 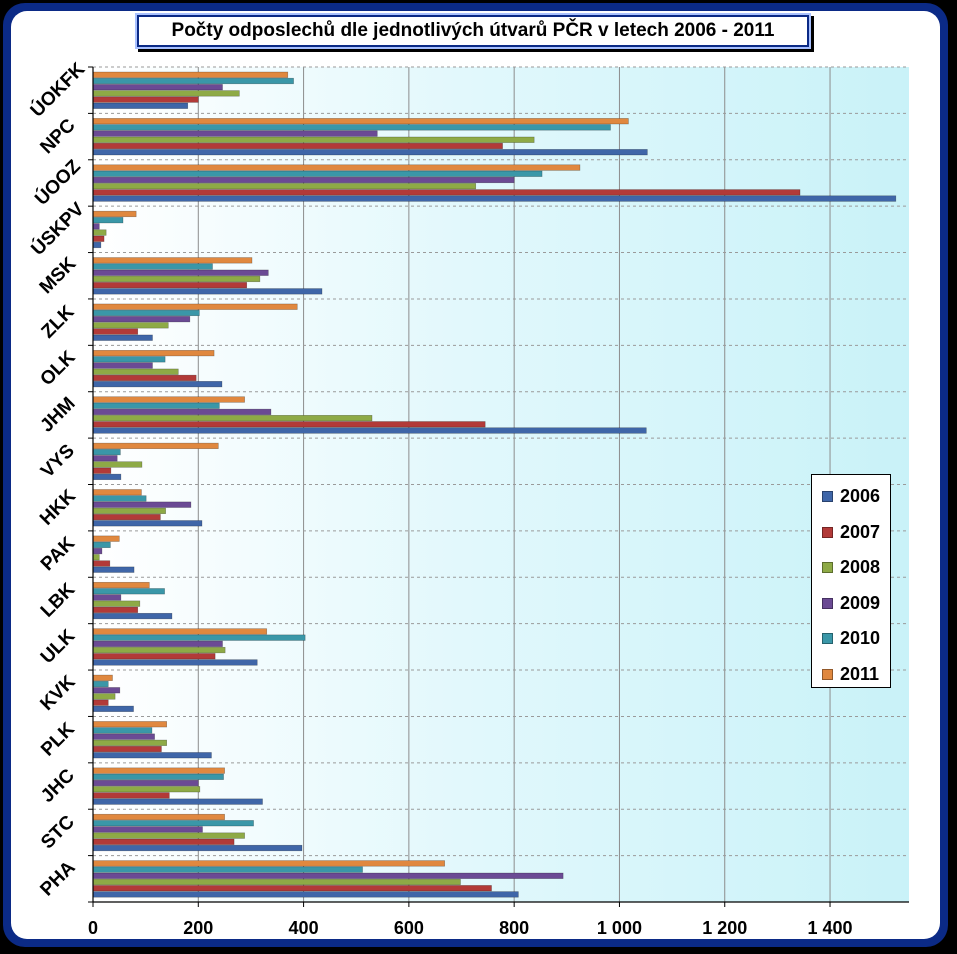 What do you see at coordinates (58, 275) in the screenshot?
I see `y-tick-label: MSK` at bounding box center [58, 275].